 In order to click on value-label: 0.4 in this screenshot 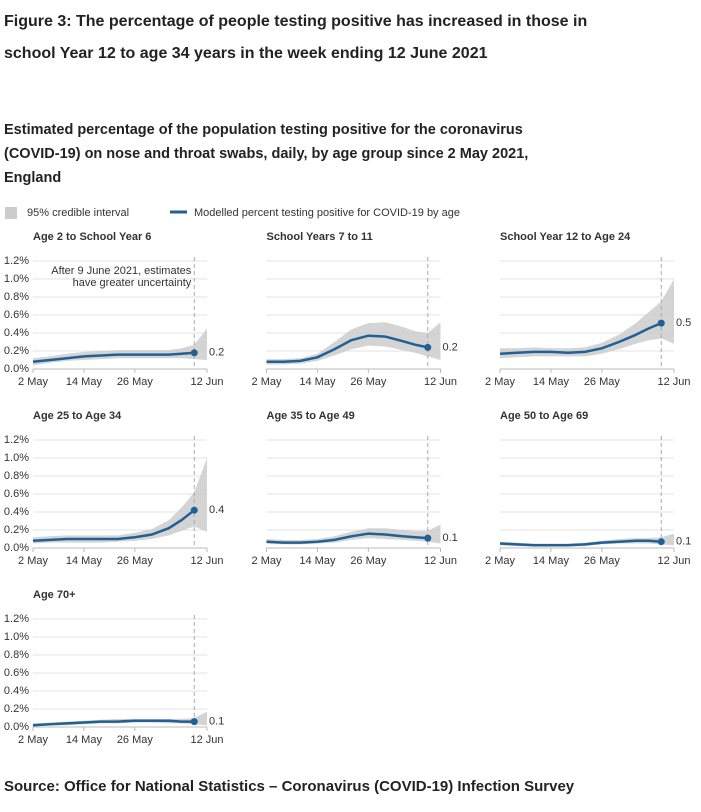, I will do `click(216, 510)`.